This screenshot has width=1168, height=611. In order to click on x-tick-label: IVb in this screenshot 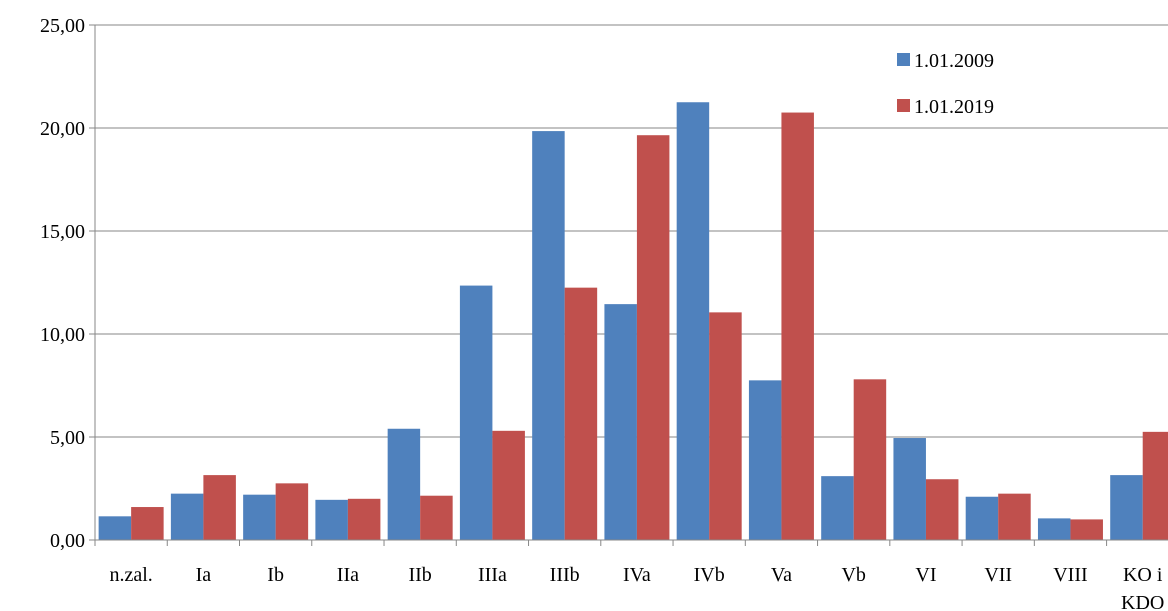, I will do `click(709, 575)`.